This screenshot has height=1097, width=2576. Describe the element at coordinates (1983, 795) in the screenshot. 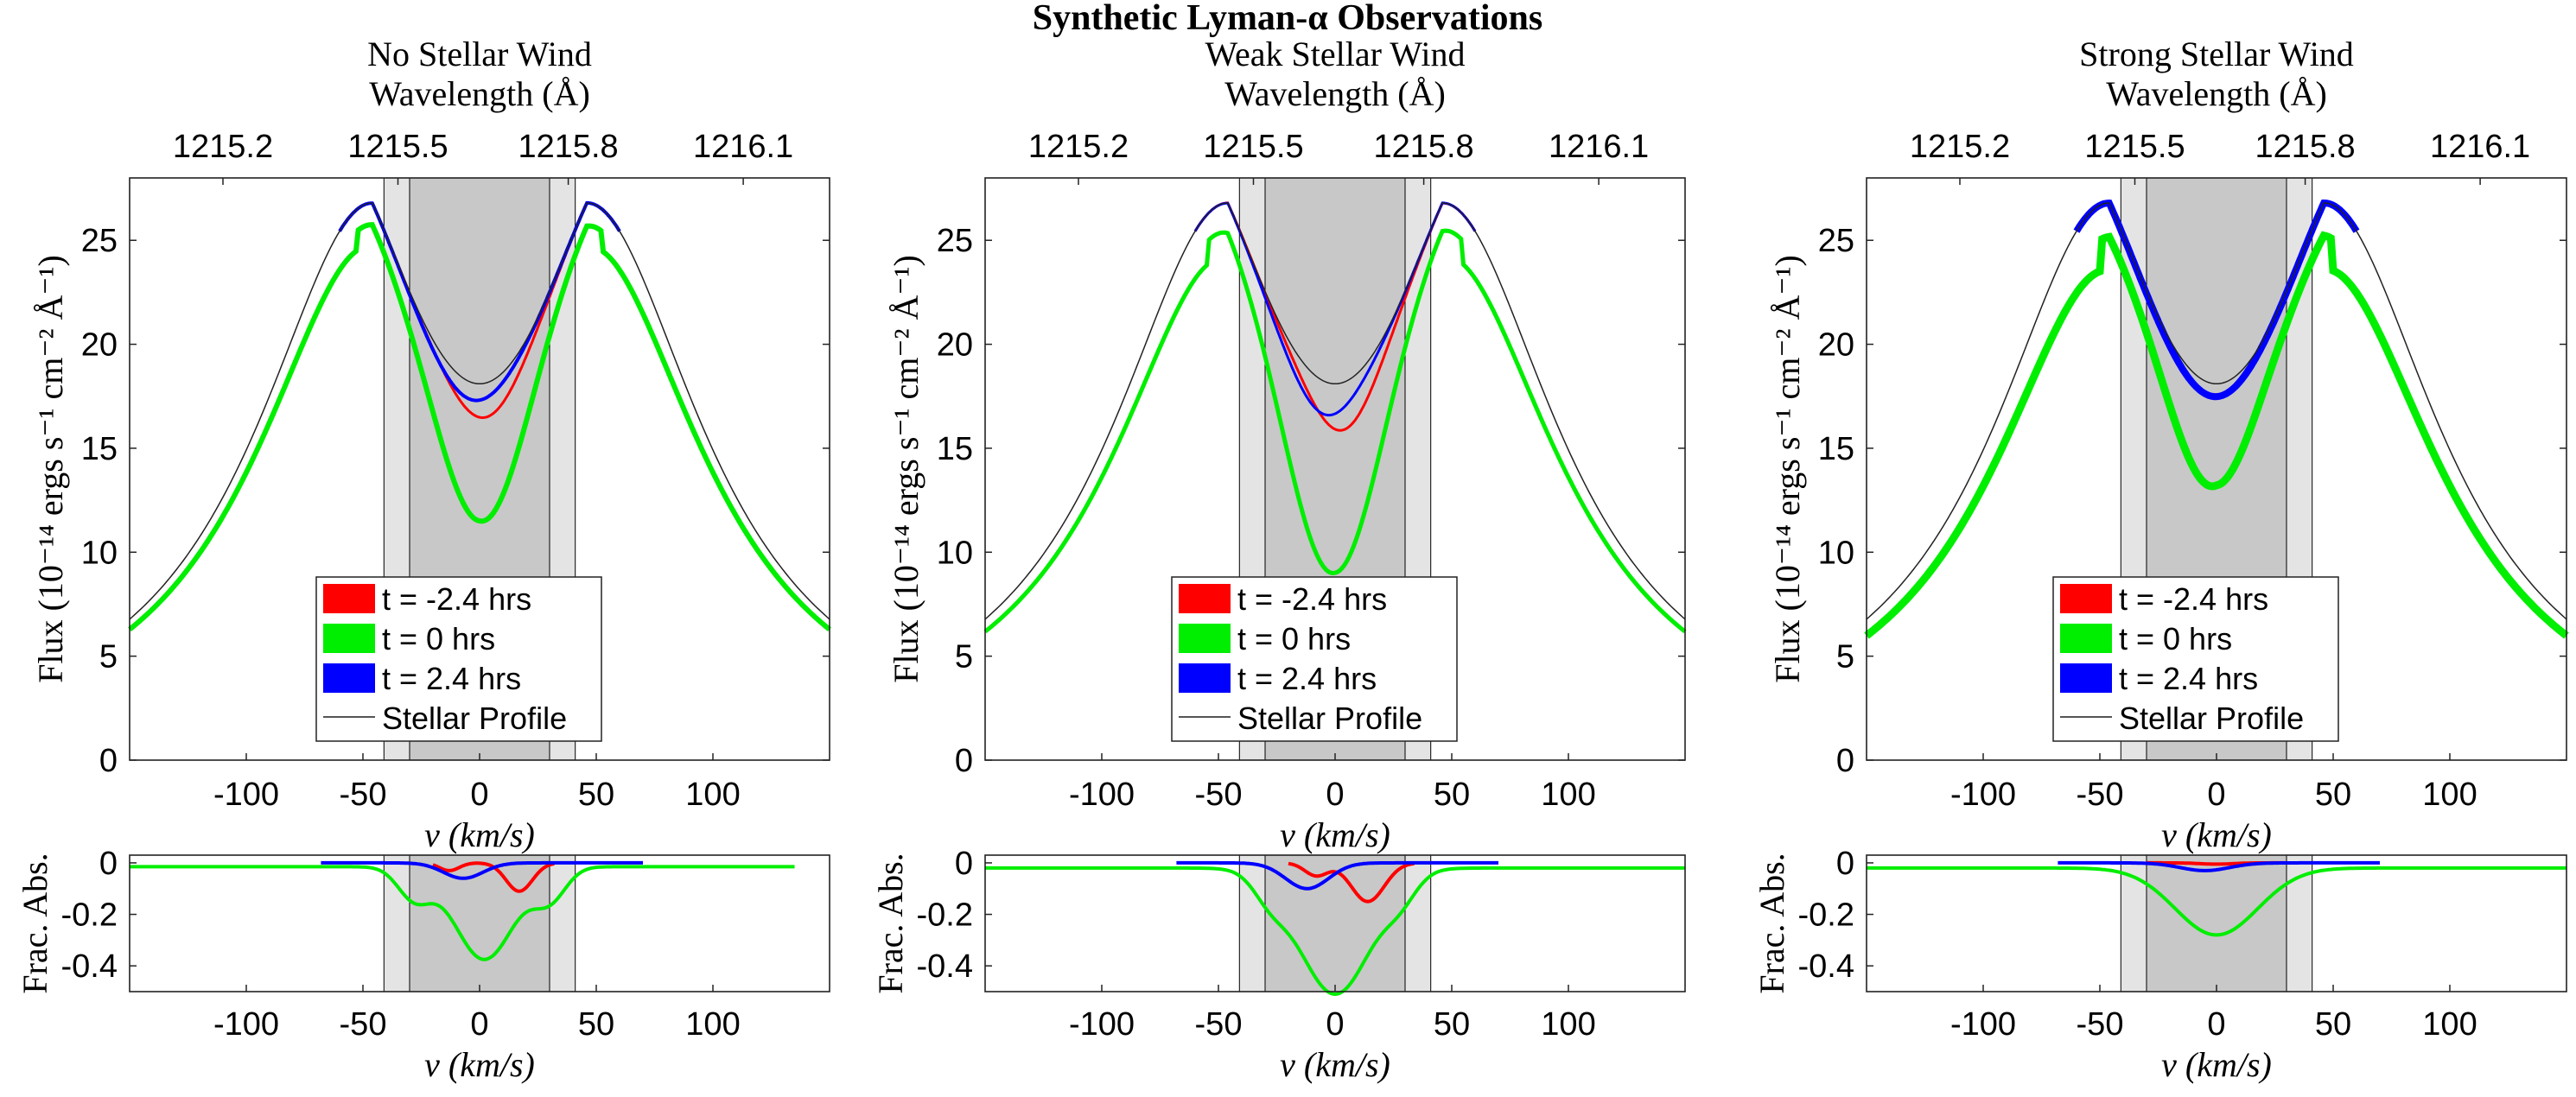

I see `x-tick-label: -100` at that location.